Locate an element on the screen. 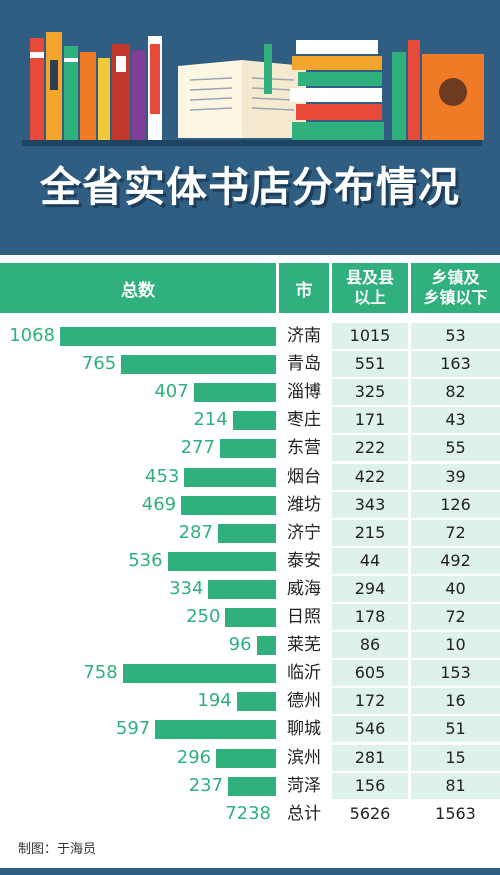 Image resolution: width=500 pixels, height=875 pixels. town-cell: 153 is located at coordinates (455, 673).